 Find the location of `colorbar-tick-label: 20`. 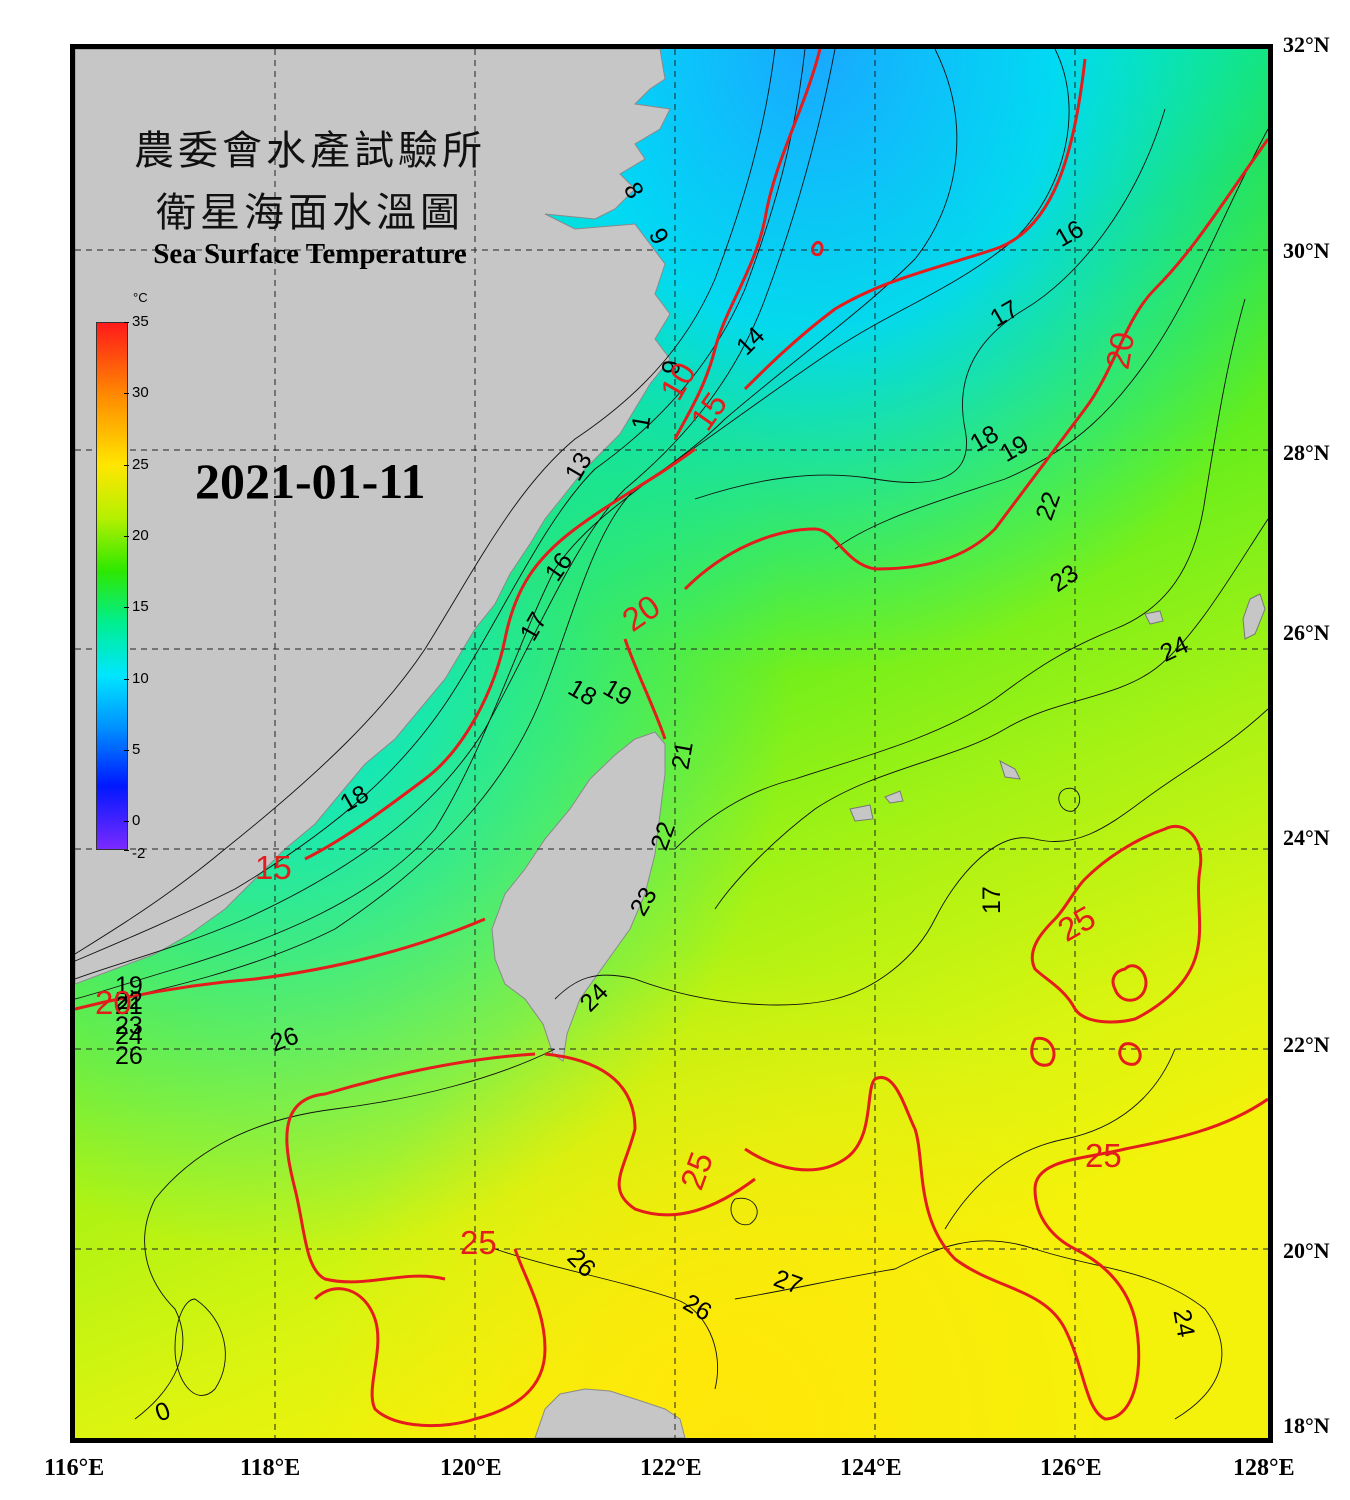

colorbar-tick-label: 20 is located at coordinates (140, 536).